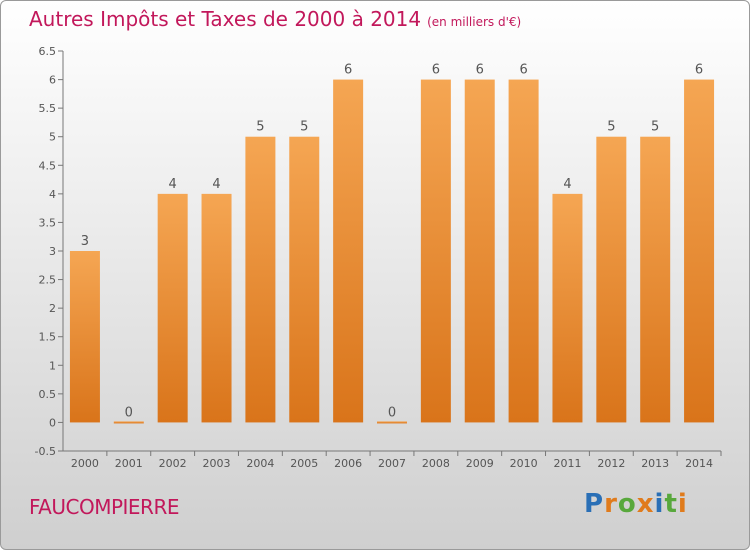 This screenshot has height=550, width=750. Describe the element at coordinates (348, 251) in the screenshot. I see `bar-2006` at that location.